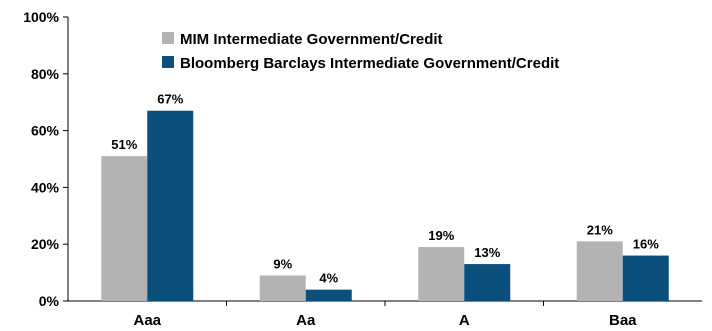 This screenshot has width=712, height=331. What do you see at coordinates (282, 263) in the screenshot?
I see `data-label: 9%` at bounding box center [282, 263].